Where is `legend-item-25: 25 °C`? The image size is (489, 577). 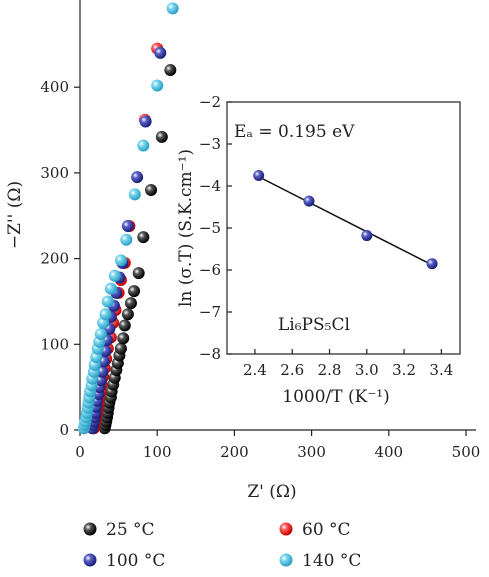 legend-item-25: 25 °C is located at coordinates (119, 530).